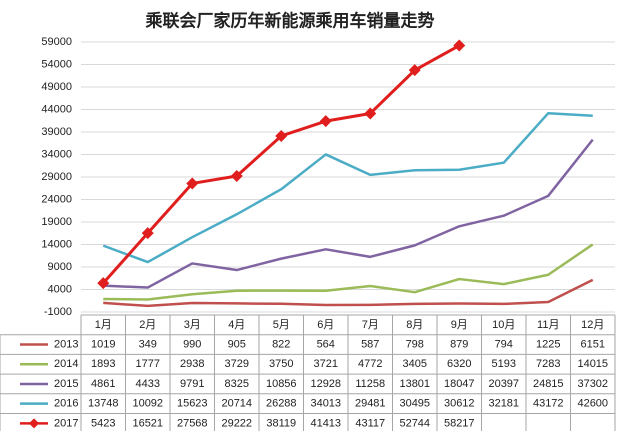 The height and width of the screenshot is (431, 640). I want to click on table-cell: 4861, so click(103, 384).